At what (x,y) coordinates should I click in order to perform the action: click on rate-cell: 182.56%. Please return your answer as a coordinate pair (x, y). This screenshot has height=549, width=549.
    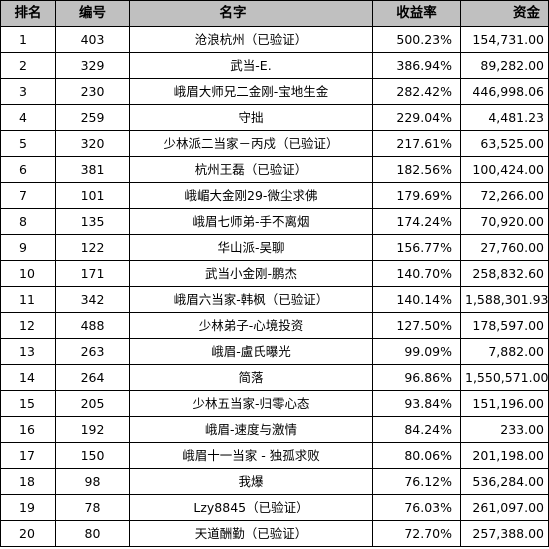
    Looking at the image, I should click on (416, 169).